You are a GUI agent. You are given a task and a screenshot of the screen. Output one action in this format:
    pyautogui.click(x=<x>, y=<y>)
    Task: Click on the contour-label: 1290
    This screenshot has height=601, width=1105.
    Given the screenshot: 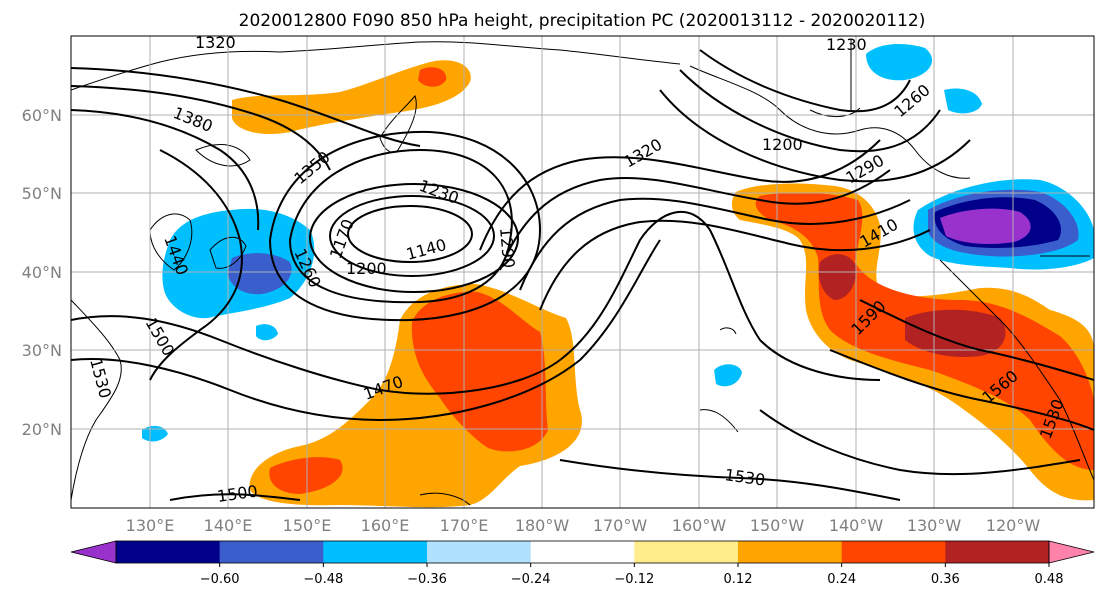 What is the action you would take?
    pyautogui.click(x=507, y=248)
    